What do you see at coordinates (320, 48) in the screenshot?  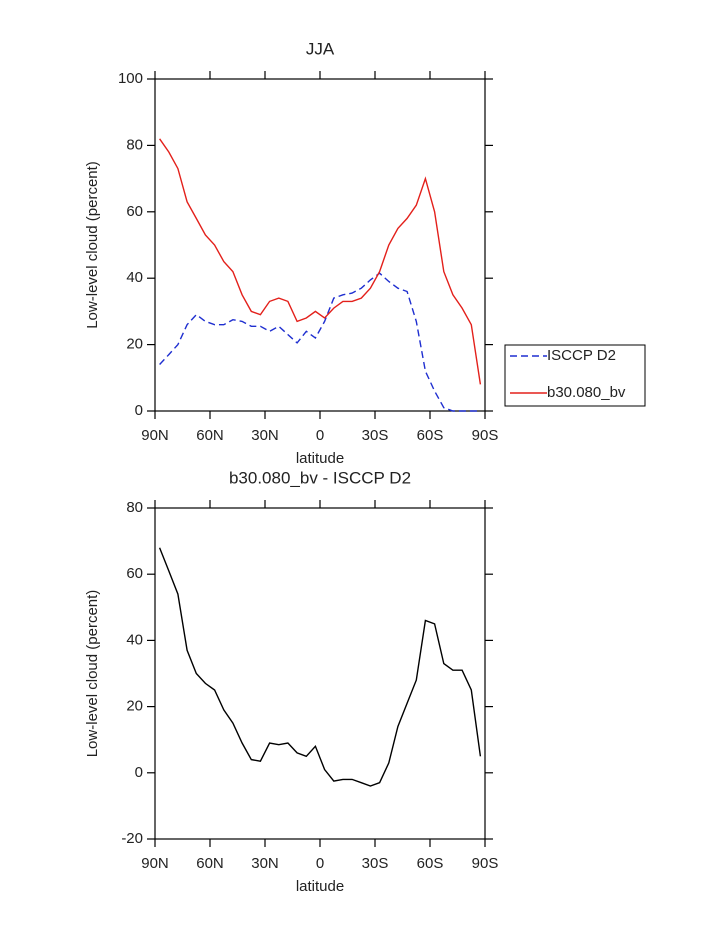 I see `chart-title: JJA` at bounding box center [320, 48].